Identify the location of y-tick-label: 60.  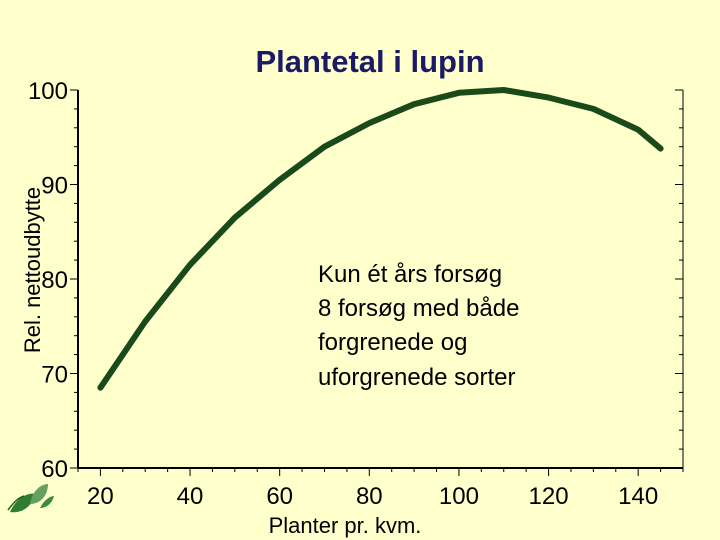
(54, 469).